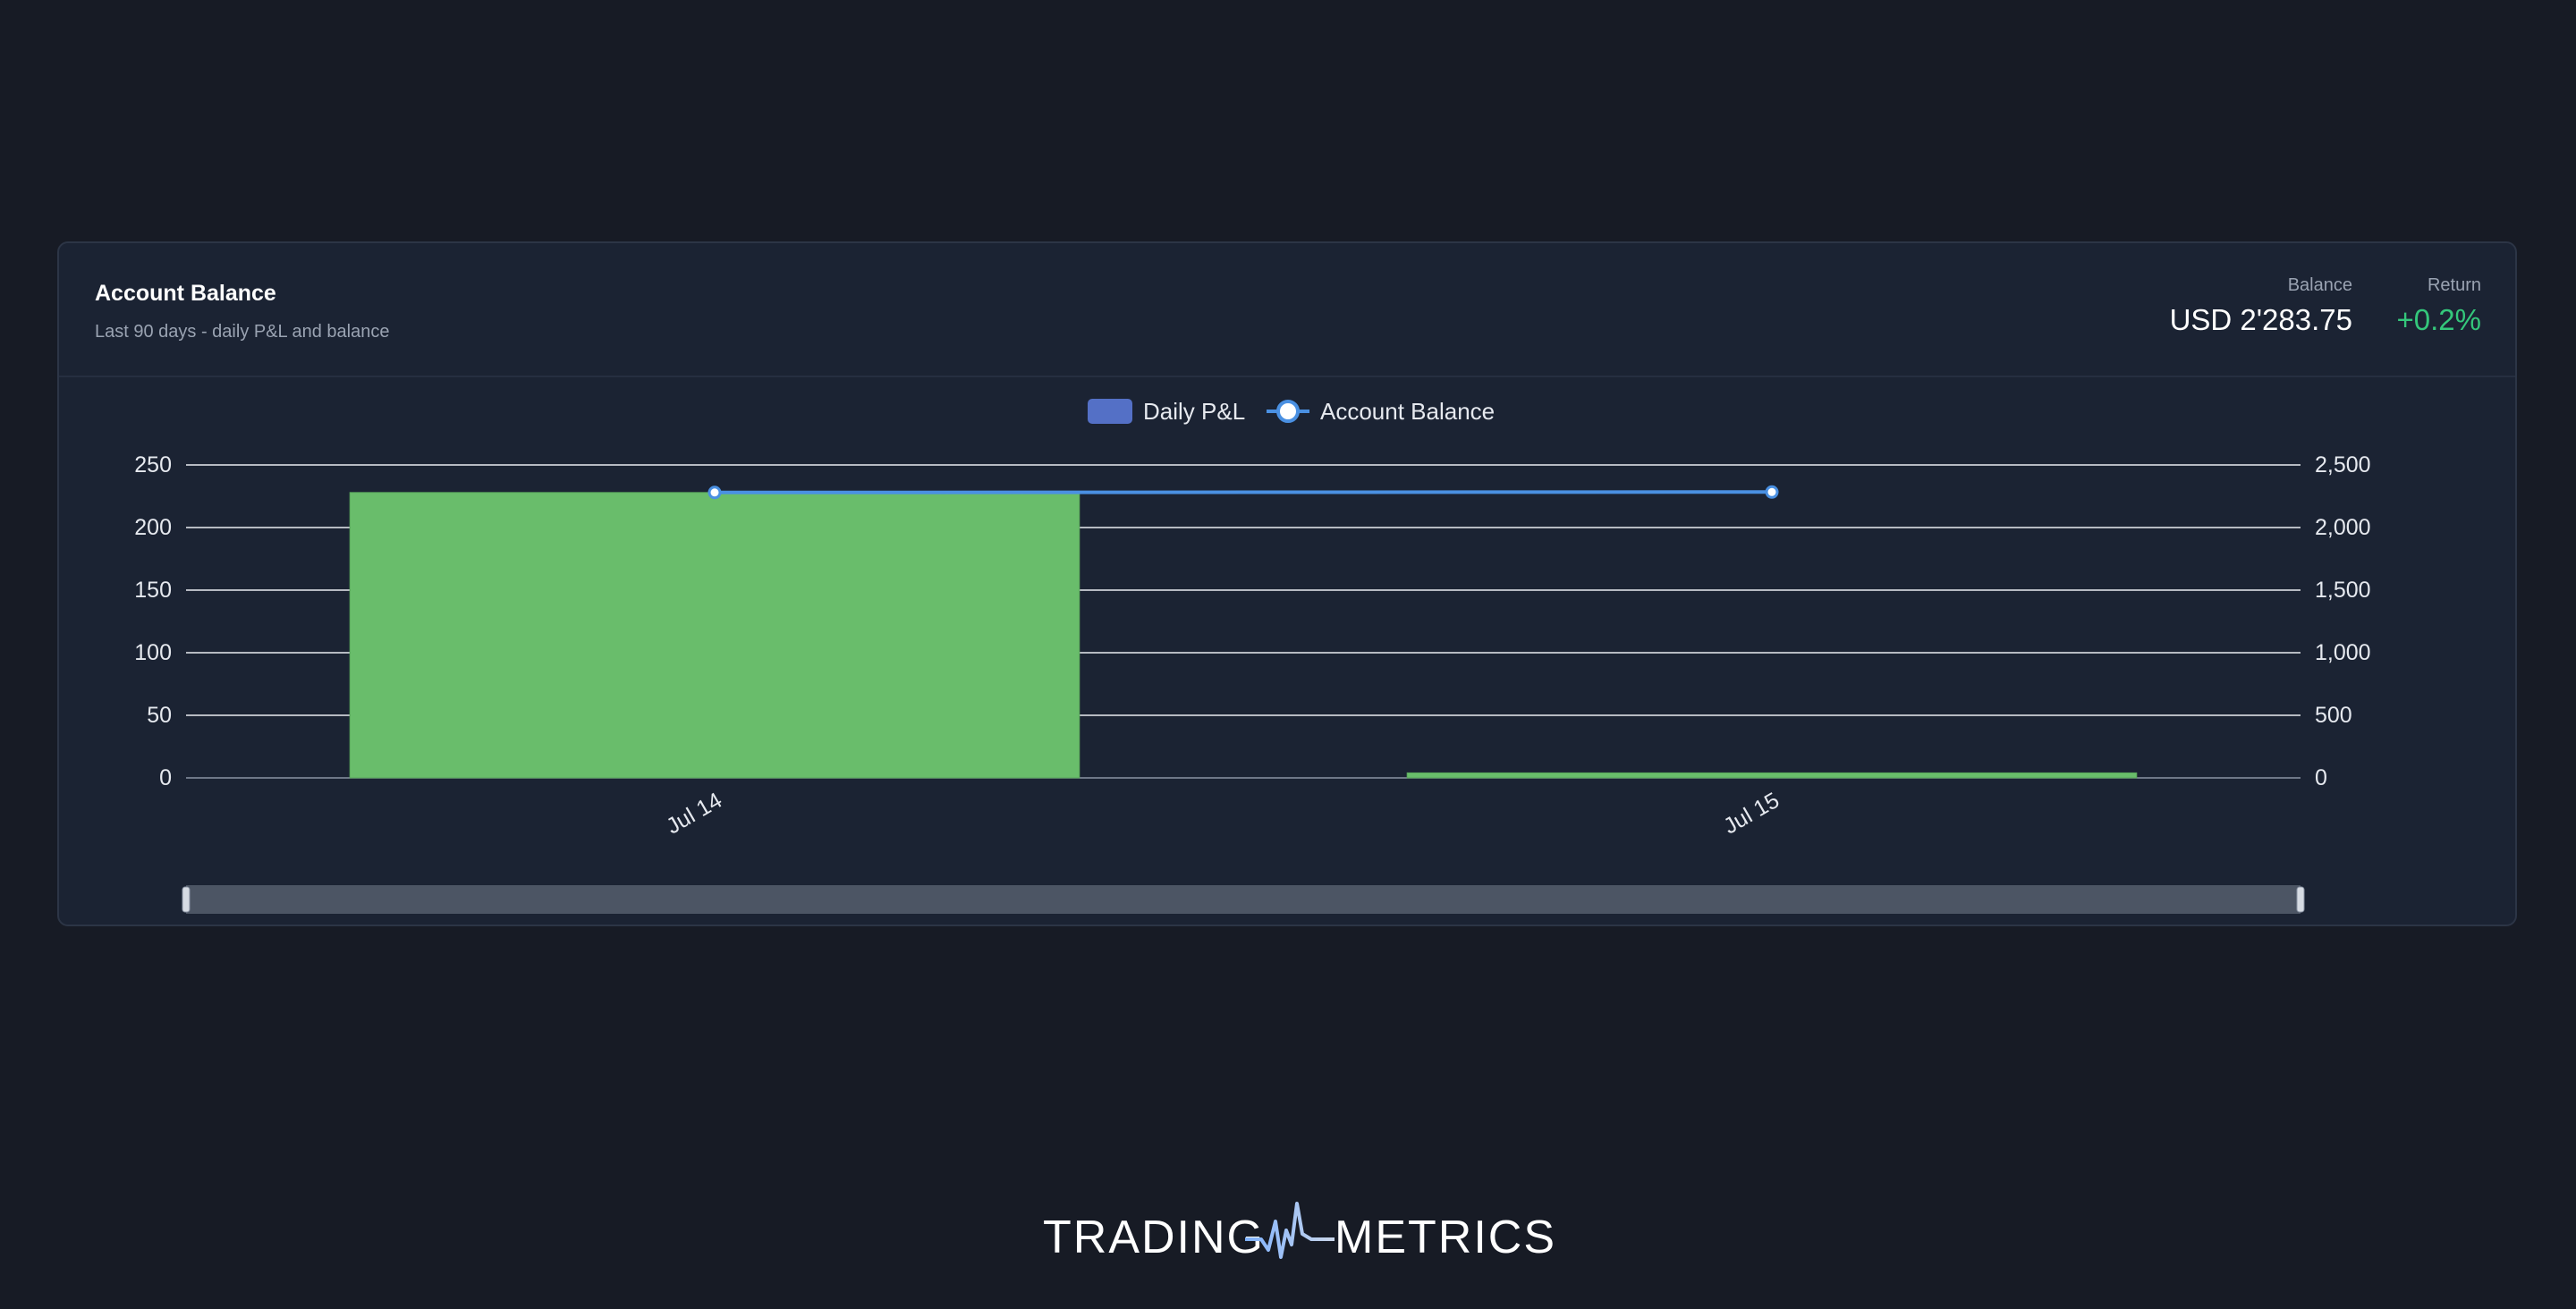 This screenshot has width=2576, height=1309. What do you see at coordinates (1110, 411) in the screenshot?
I see `legend-swatch-pnl` at bounding box center [1110, 411].